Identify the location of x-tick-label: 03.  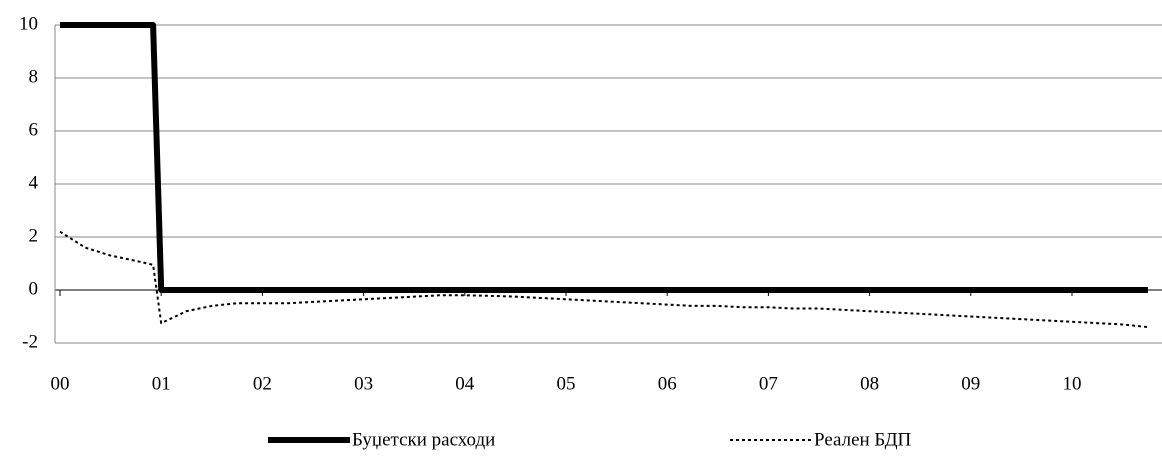
(363, 383).